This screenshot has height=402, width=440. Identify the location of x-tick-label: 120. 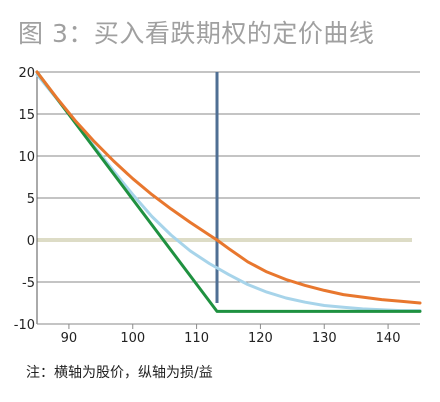
(260, 338).